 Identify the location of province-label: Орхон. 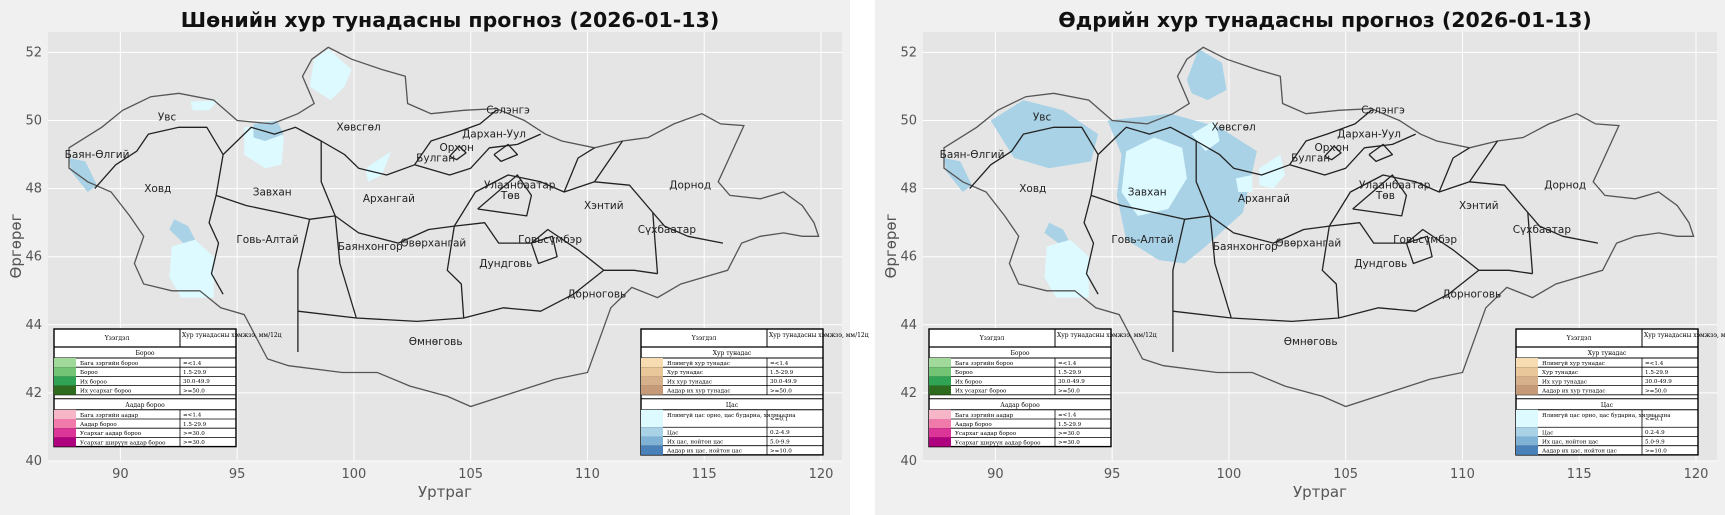
(456, 148).